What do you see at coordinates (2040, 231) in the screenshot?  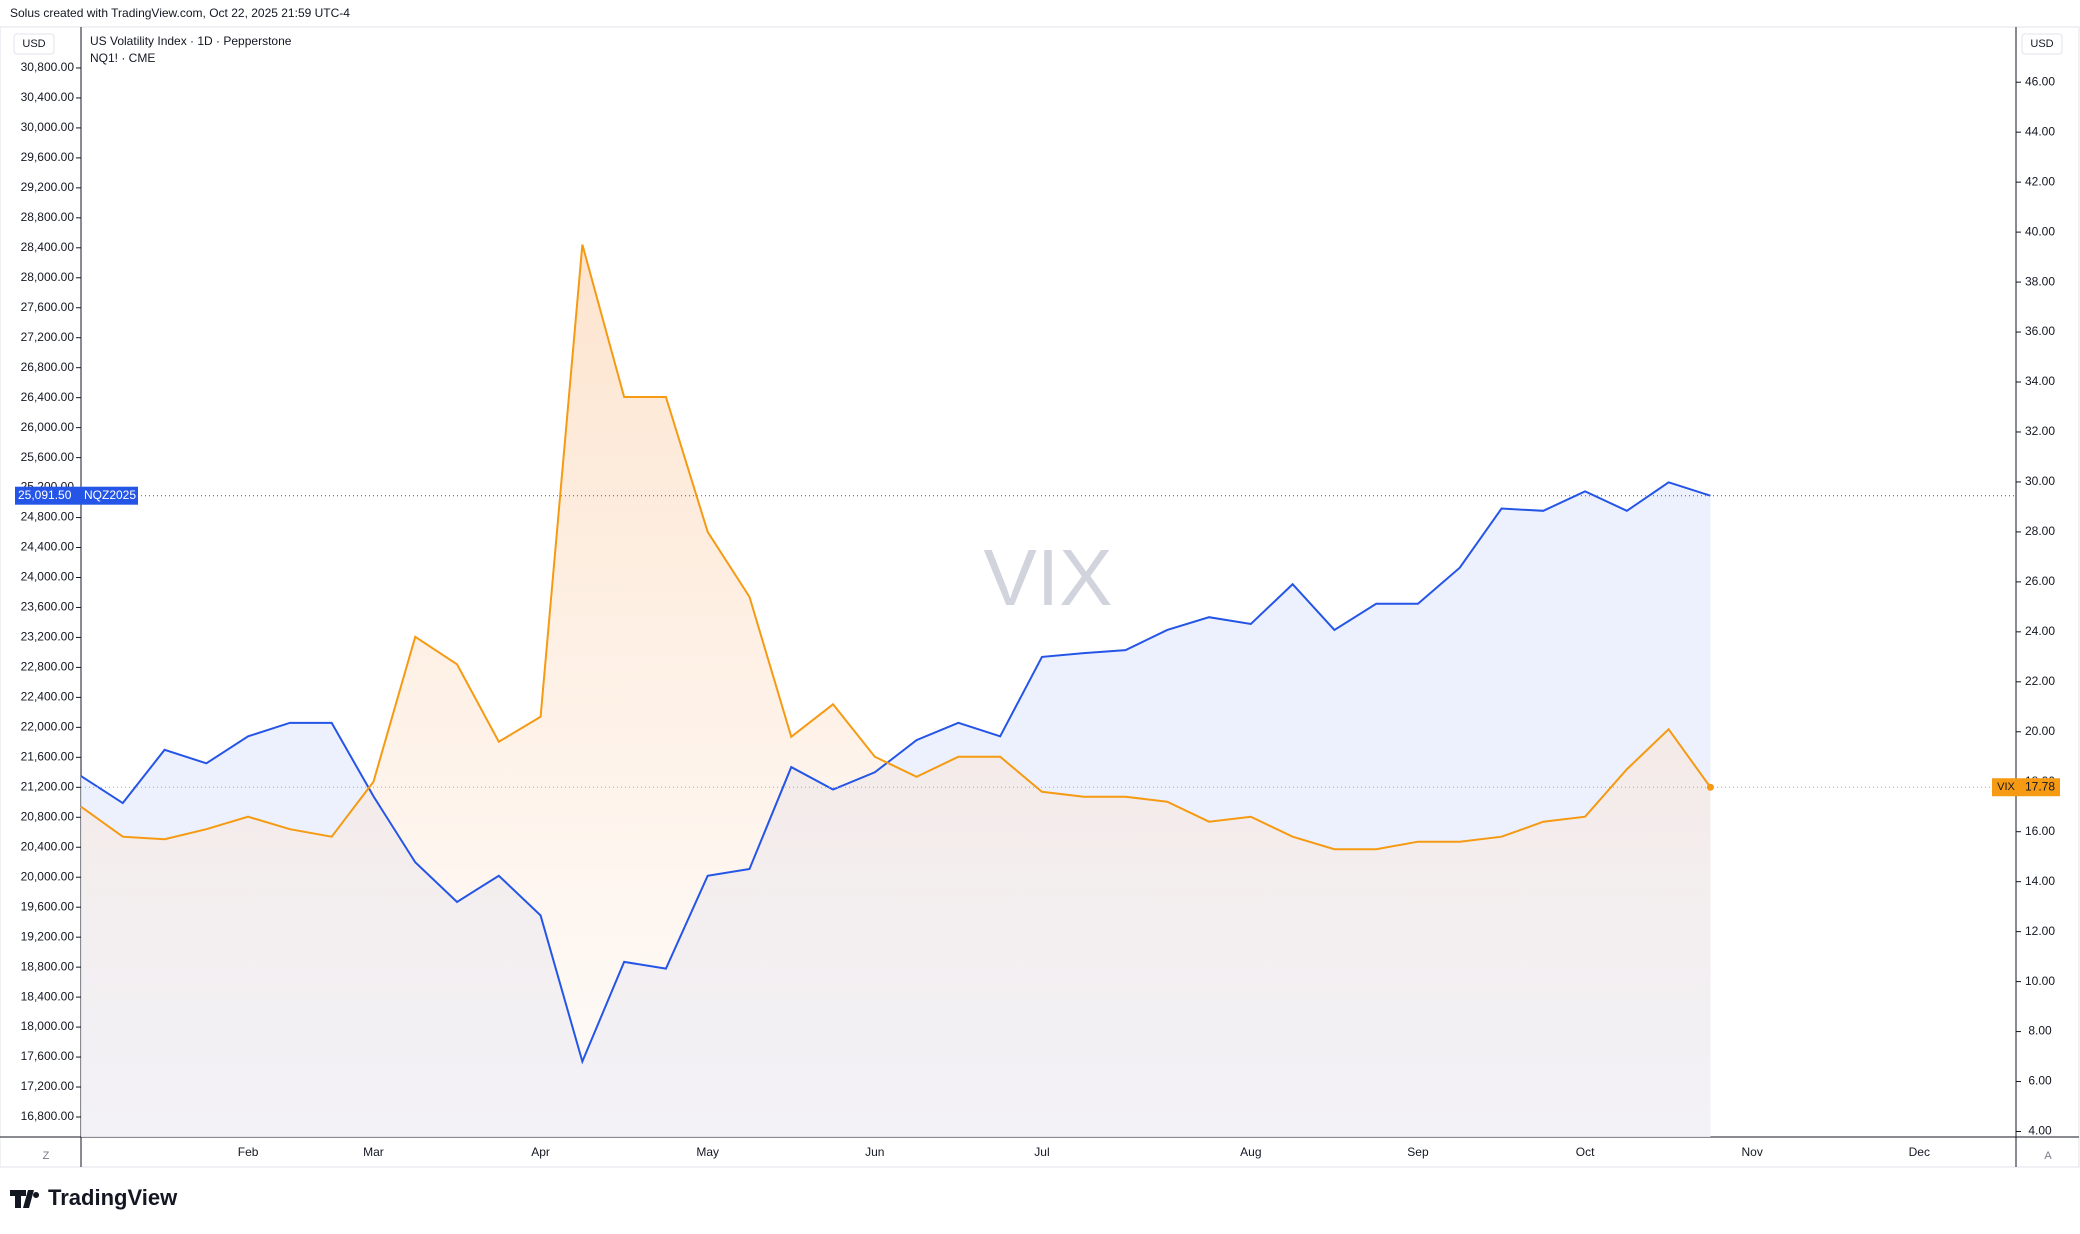 I see `y2-tick-label: 40.00` at bounding box center [2040, 231].